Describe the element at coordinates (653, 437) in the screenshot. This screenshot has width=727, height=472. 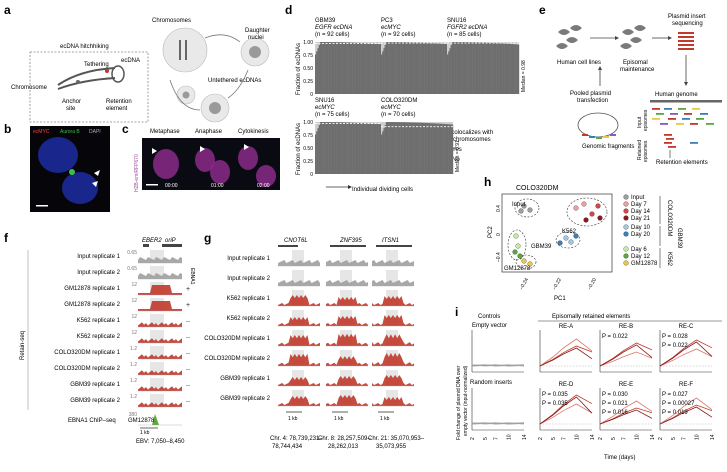
I see `i-xtick: 14` at that location.